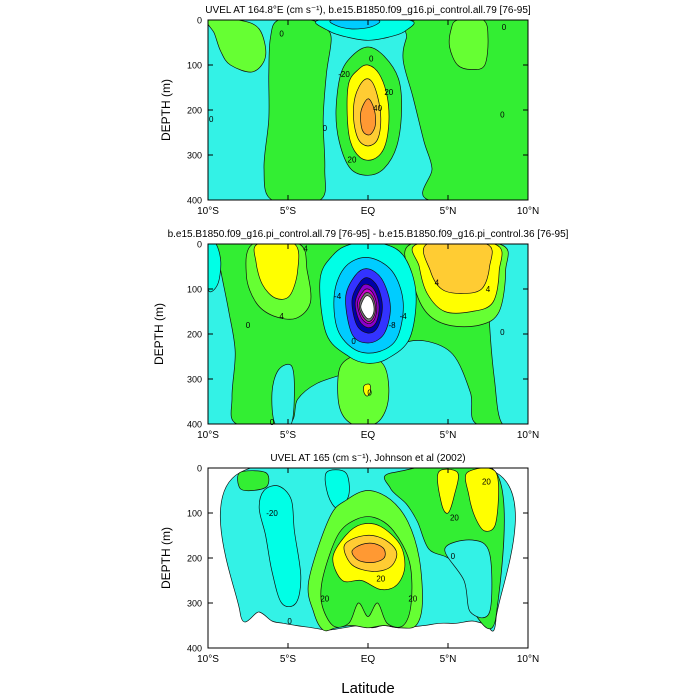 This screenshot has width=700, height=700. Describe the element at coordinates (377, 108) in the screenshot. I see `contour-label: 40` at that location.